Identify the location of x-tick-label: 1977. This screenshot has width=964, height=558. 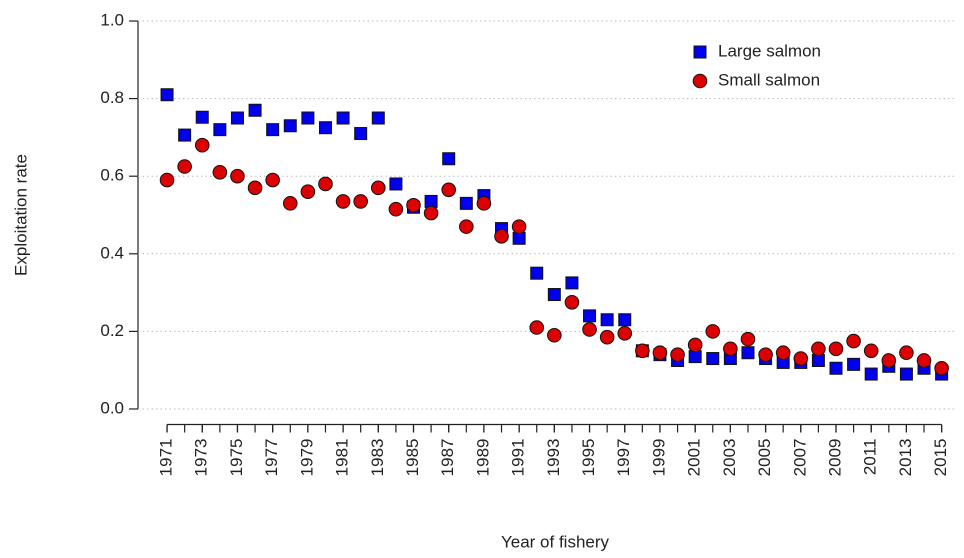
(271, 458).